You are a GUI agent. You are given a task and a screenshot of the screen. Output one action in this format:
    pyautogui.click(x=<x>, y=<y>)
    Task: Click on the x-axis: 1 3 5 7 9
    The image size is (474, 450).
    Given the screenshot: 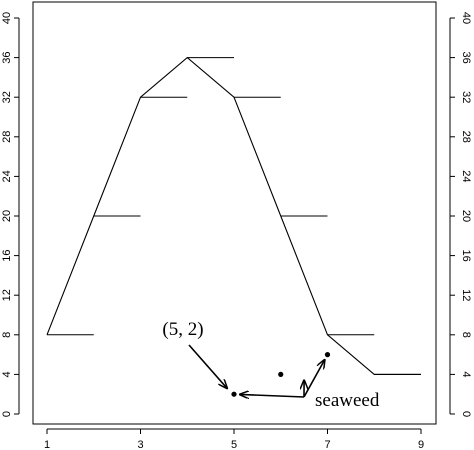 What is the action you would take?
    pyautogui.click(x=234, y=439)
    